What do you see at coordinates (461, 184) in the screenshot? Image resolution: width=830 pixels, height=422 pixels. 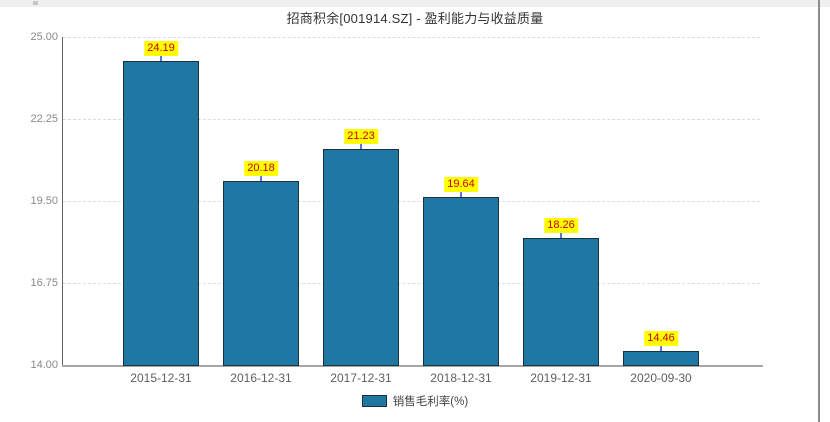 I see `bar-value-label: 19.64` at bounding box center [461, 184].